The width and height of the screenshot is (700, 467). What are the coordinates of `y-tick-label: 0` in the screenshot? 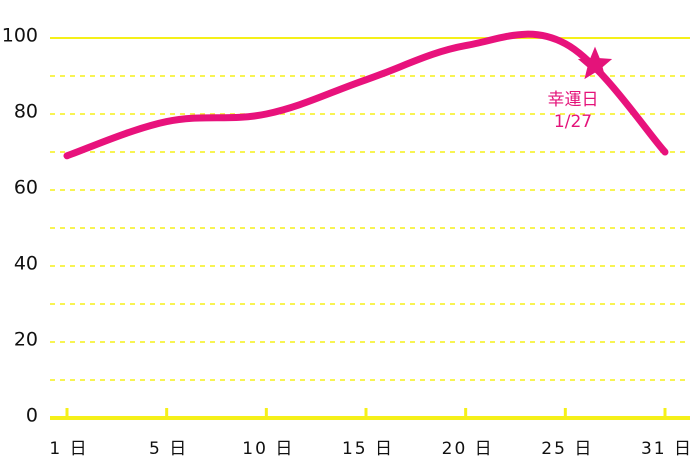 It's located at (32, 416).